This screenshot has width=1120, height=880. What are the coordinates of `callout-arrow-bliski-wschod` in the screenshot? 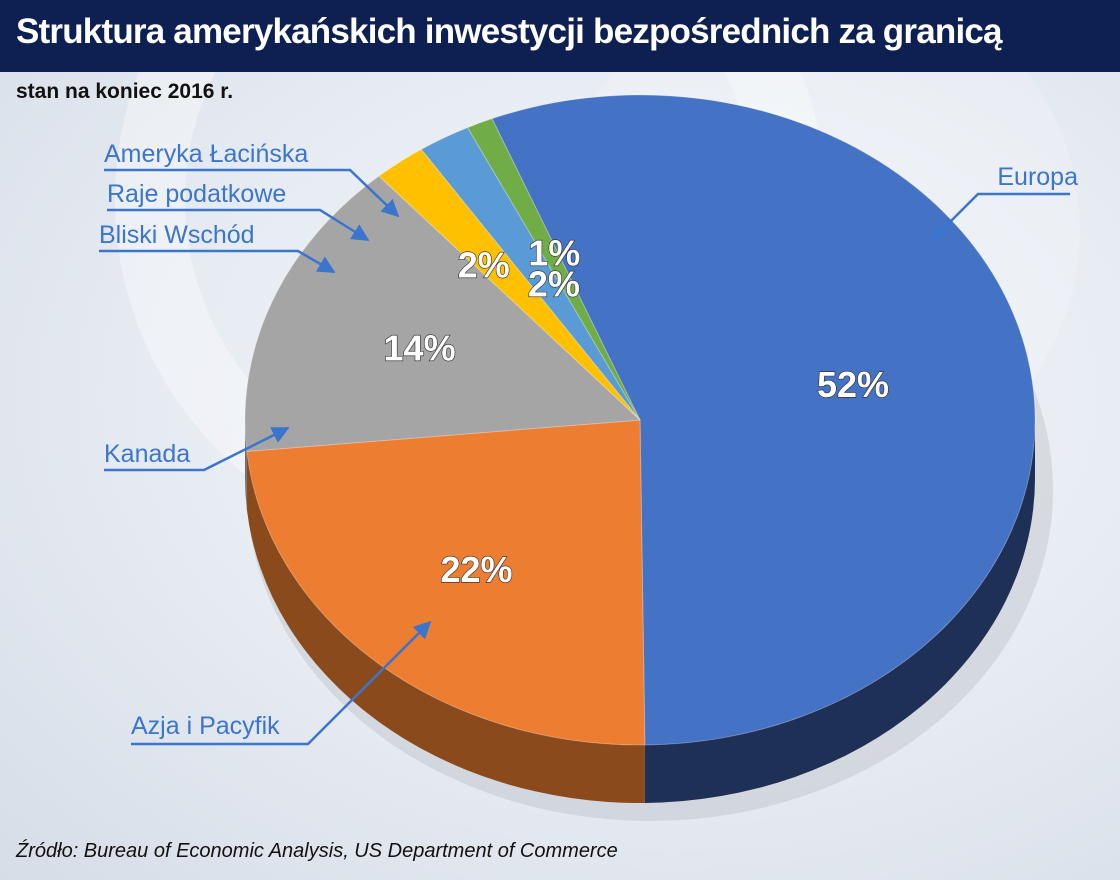 It's located at (217, 261).